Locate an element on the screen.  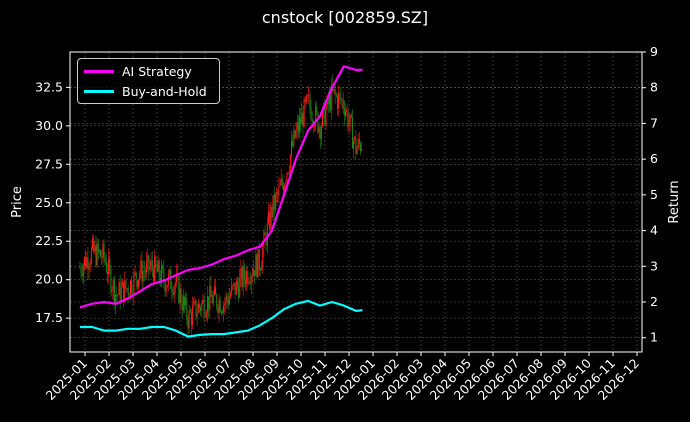
y-left-axis-label: Price is located at coordinates (17, 202).